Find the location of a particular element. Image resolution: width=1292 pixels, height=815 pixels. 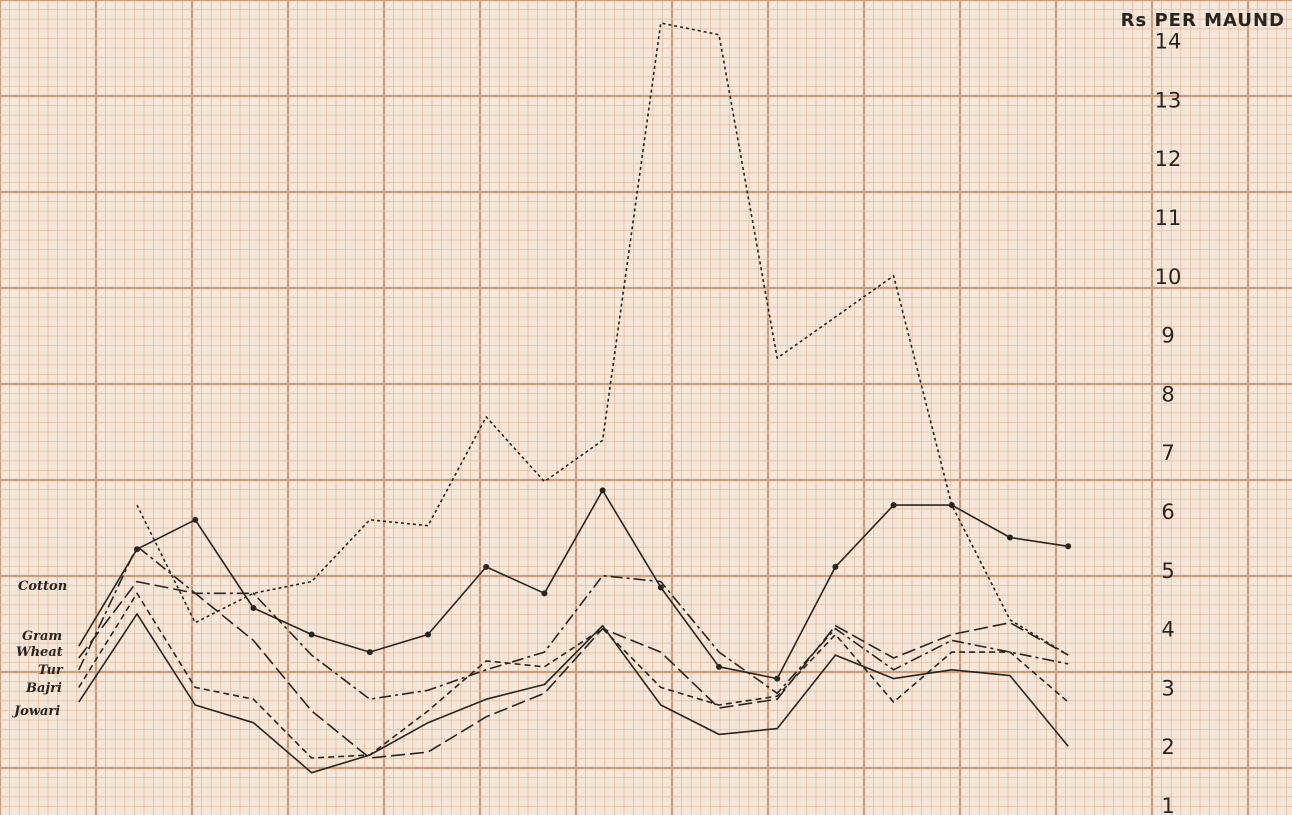

y-tick-label: 12 is located at coordinates (1168, 159).